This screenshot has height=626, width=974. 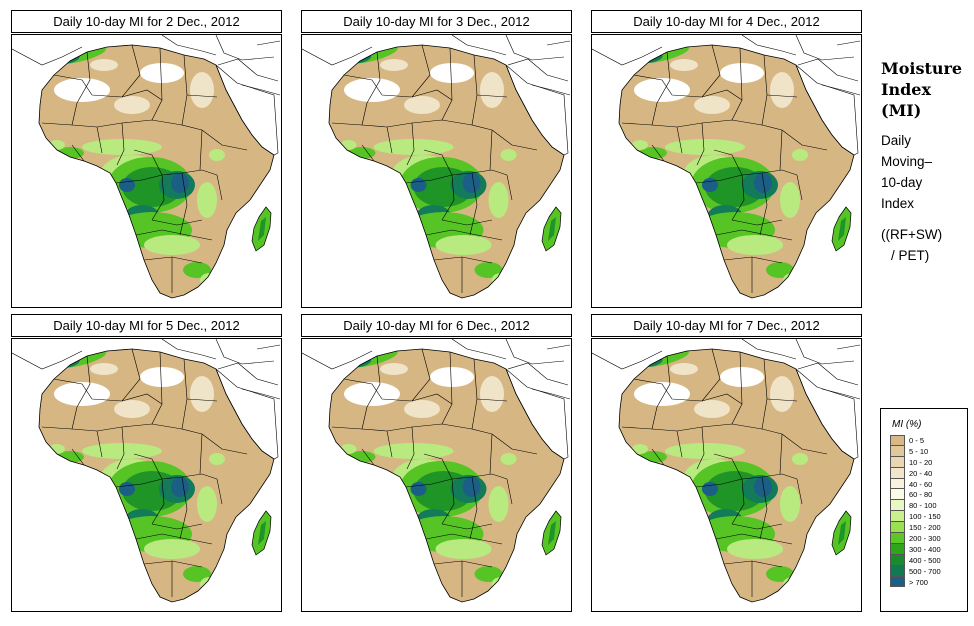 I want to click on map-panel-2-dec: Daily 10-day MI for 2 Dec., 2012, so click(x=146, y=159).